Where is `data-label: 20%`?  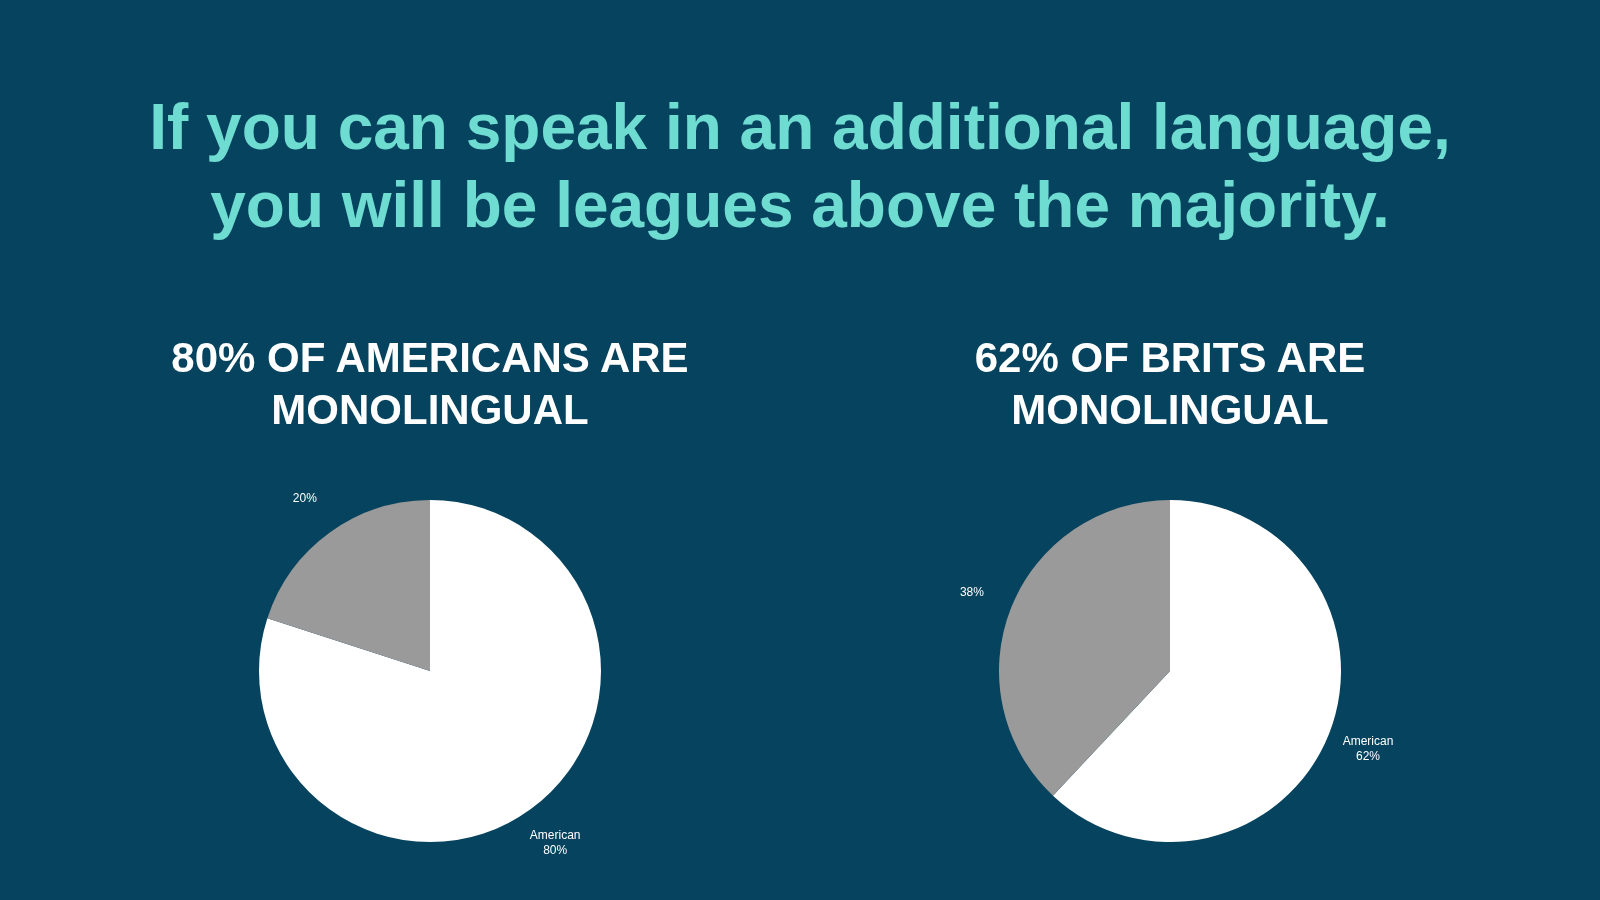 data-label: 20% is located at coordinates (305, 497).